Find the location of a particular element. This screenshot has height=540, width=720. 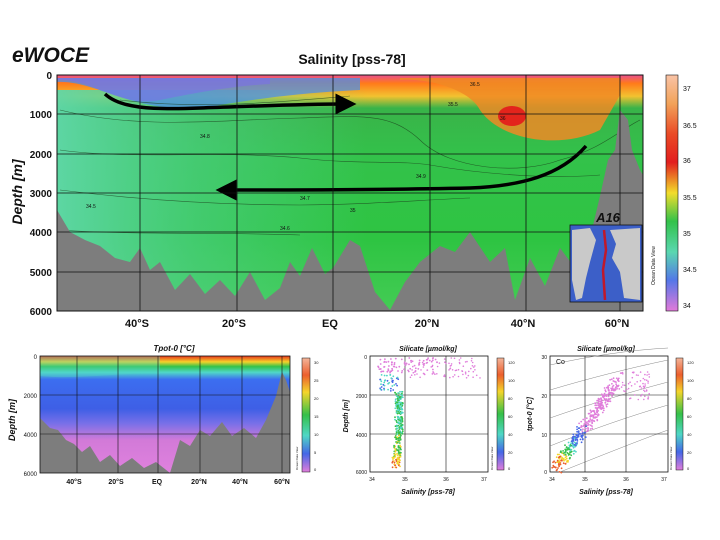

scatter1-ytick: 4000 is located at coordinates (361, 436).